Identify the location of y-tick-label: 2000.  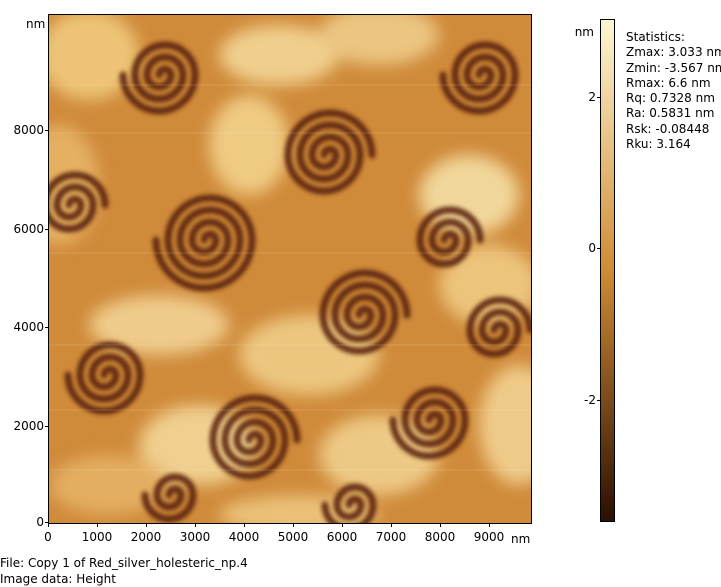
(28, 426).